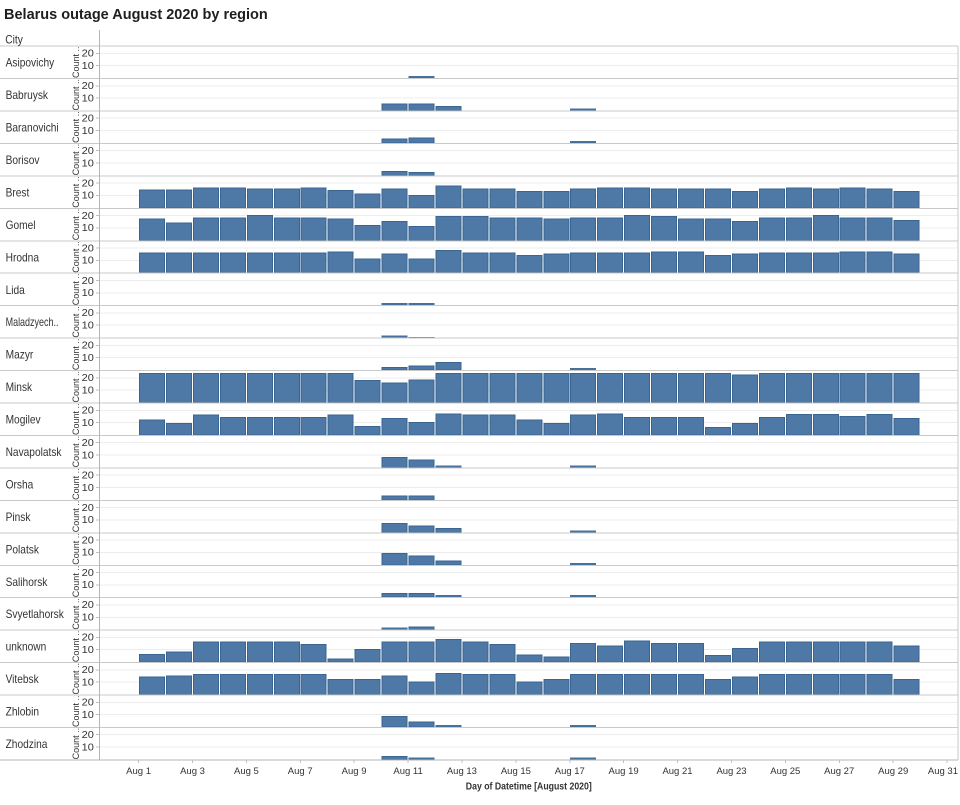 The height and width of the screenshot is (805, 960). I want to click on svg-text: Minsk, so click(19, 387).